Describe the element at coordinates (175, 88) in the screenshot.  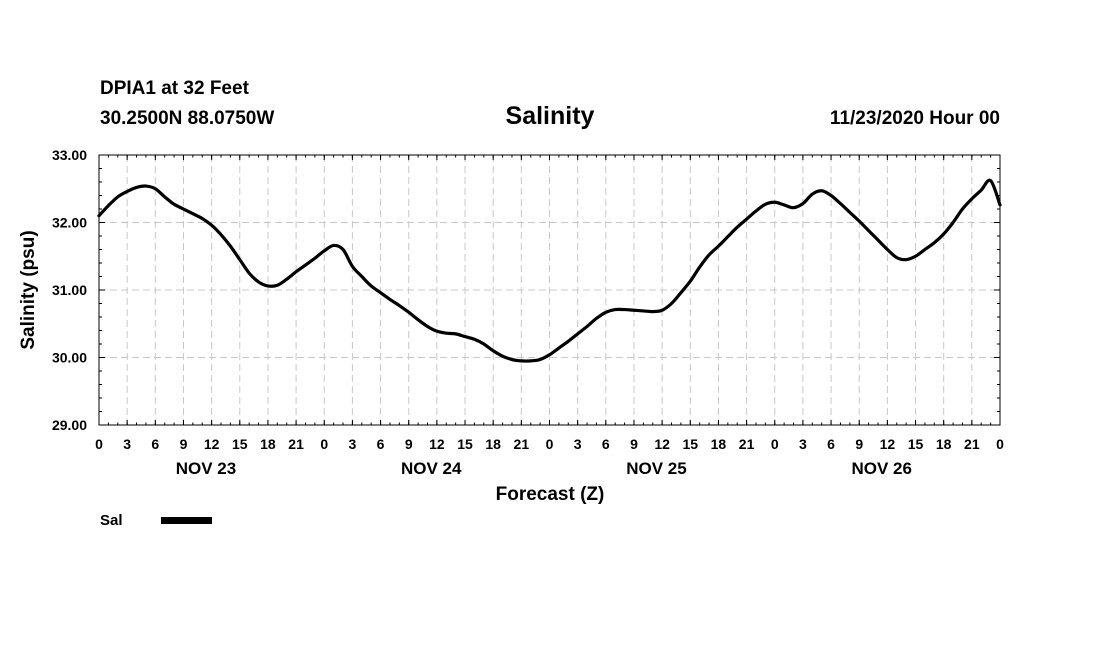
I see `station-label: DPIA1 at 32 Feet` at that location.